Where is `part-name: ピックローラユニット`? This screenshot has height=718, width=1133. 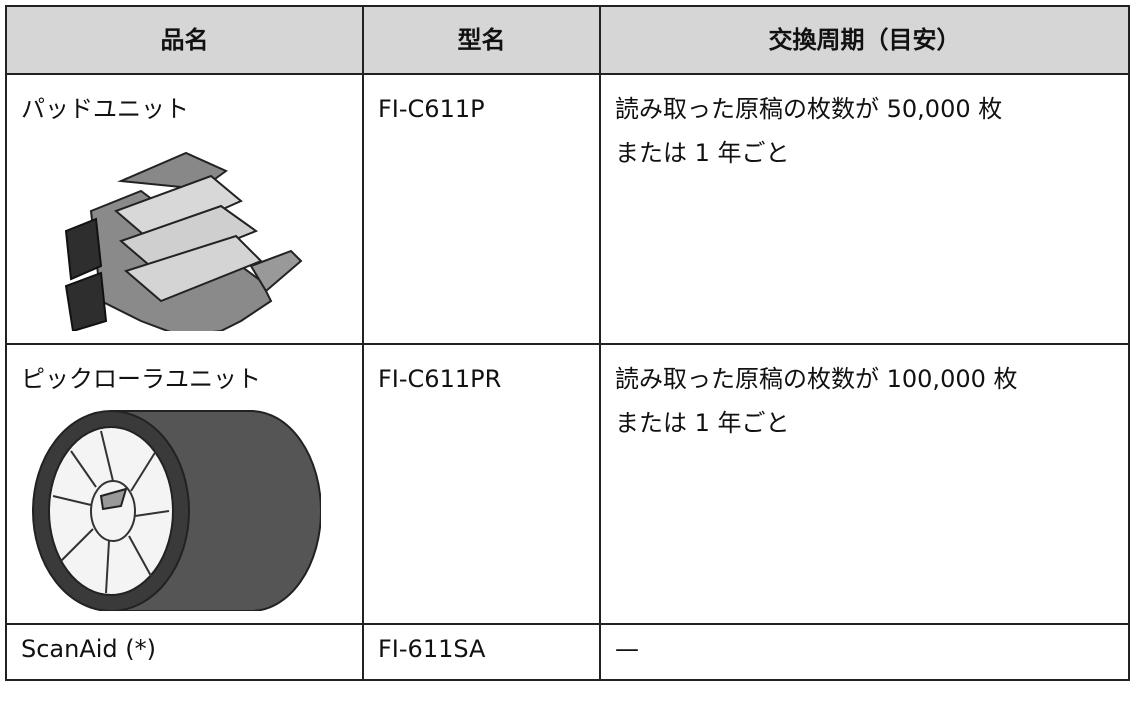
part-name: ピックローラユニット is located at coordinates (141, 379).